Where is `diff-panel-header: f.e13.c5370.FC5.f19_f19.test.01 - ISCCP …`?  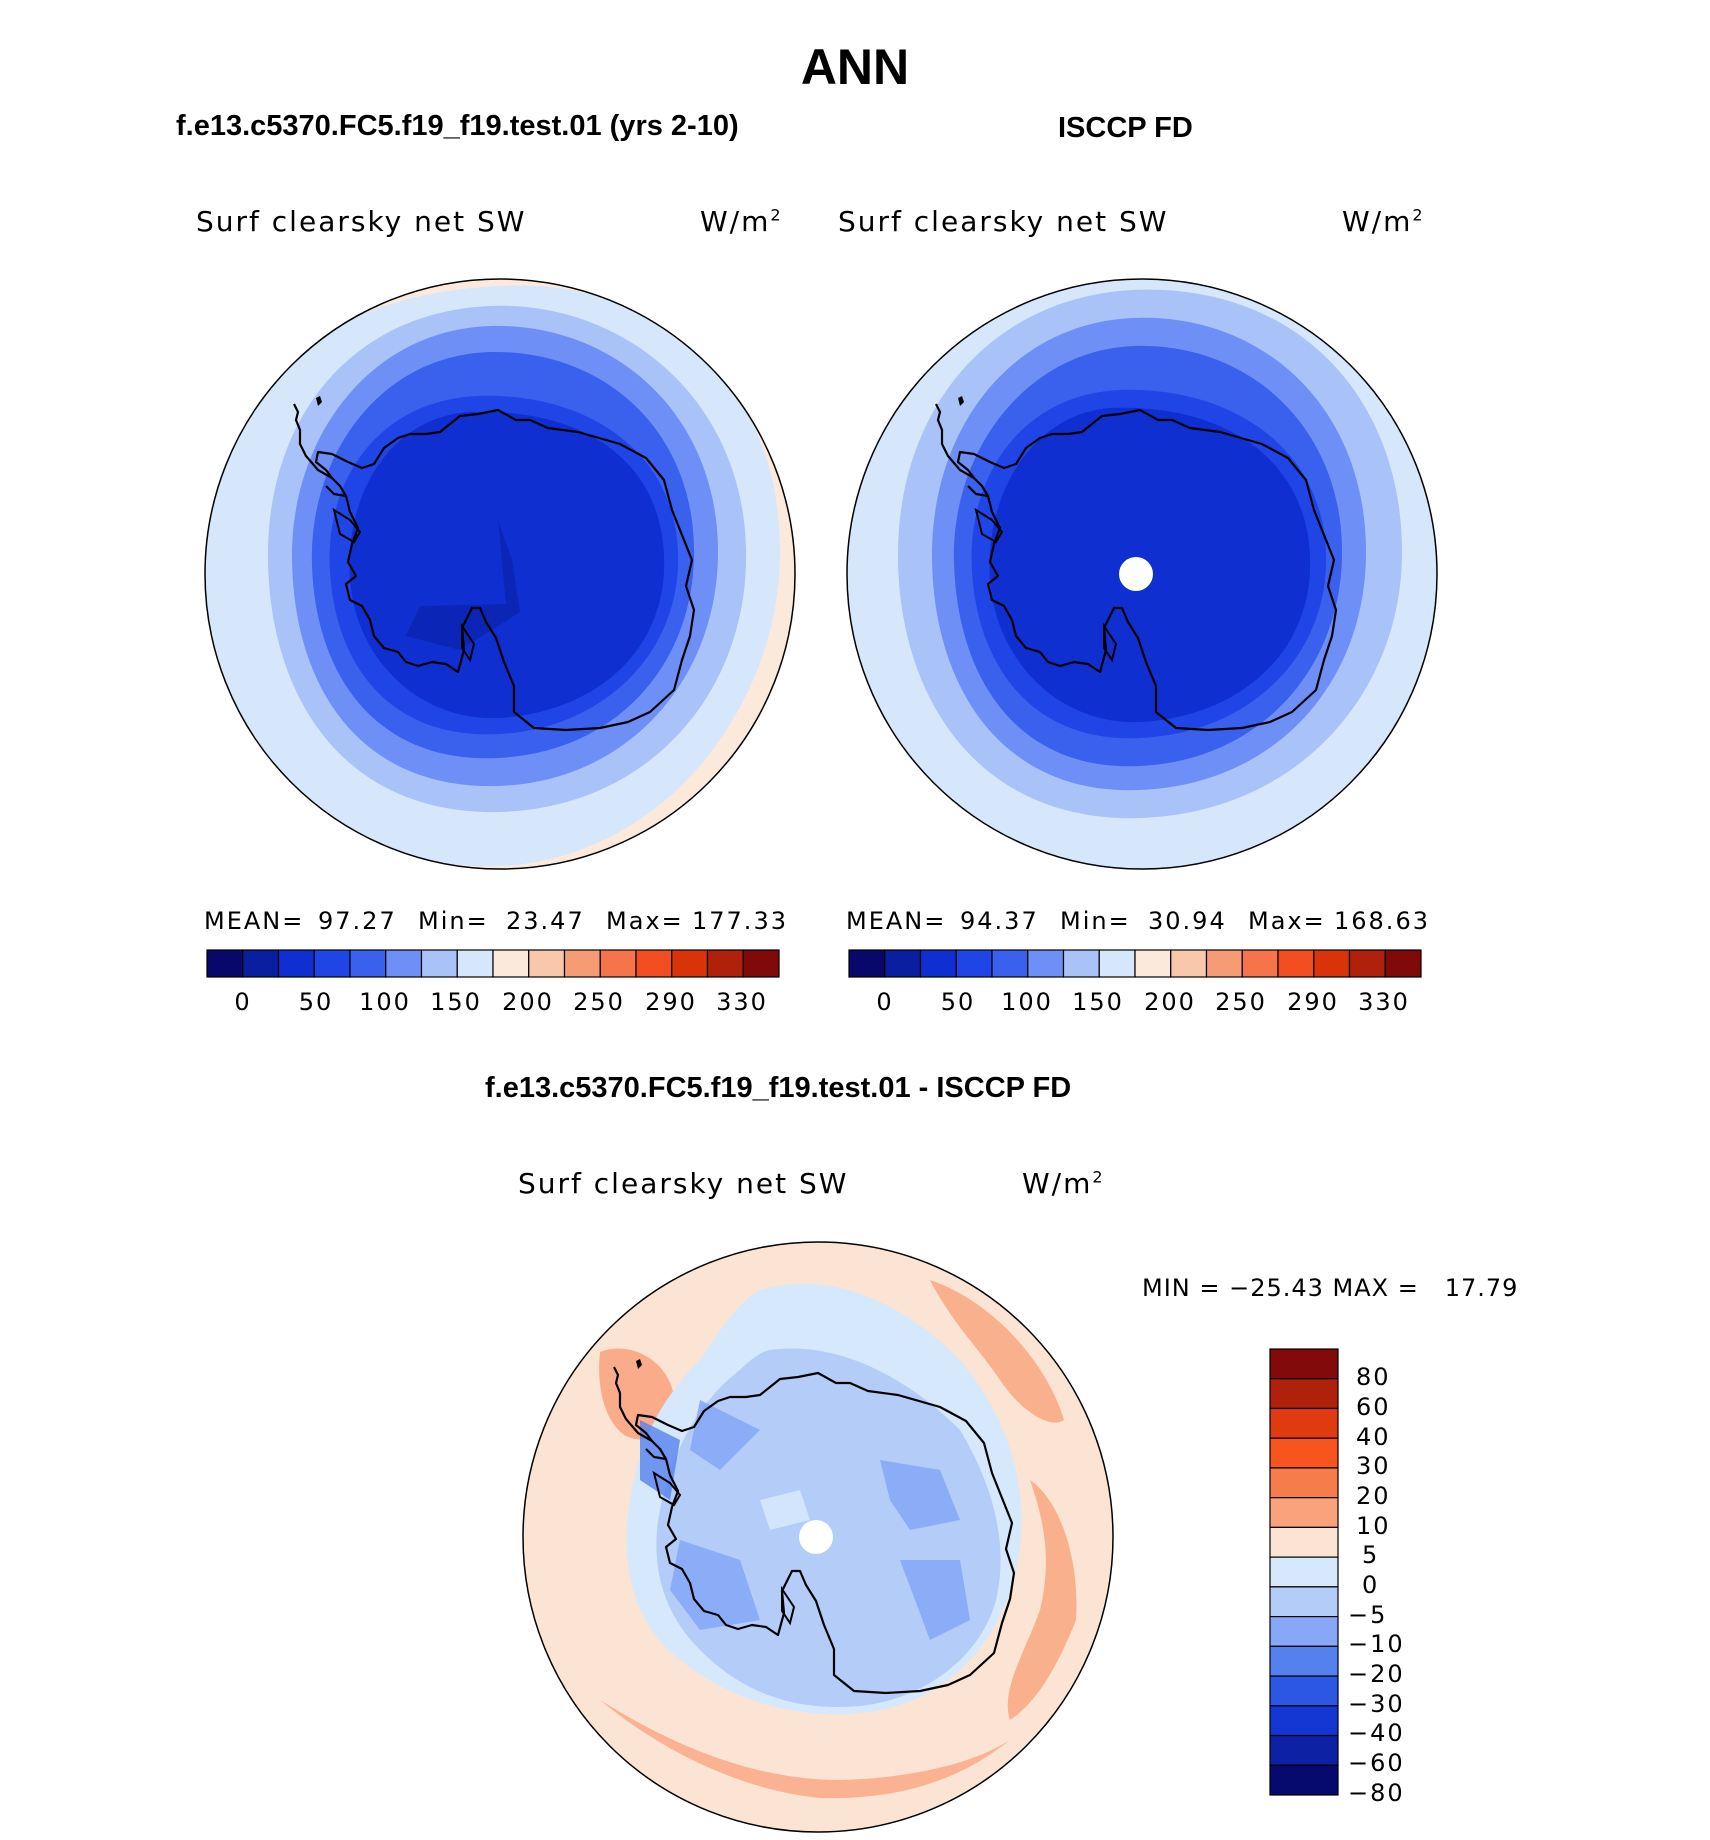
diff-panel-header: f.e13.c5370.FC5.f19_f19.test.01 - ISCCP … is located at coordinates (778, 1088).